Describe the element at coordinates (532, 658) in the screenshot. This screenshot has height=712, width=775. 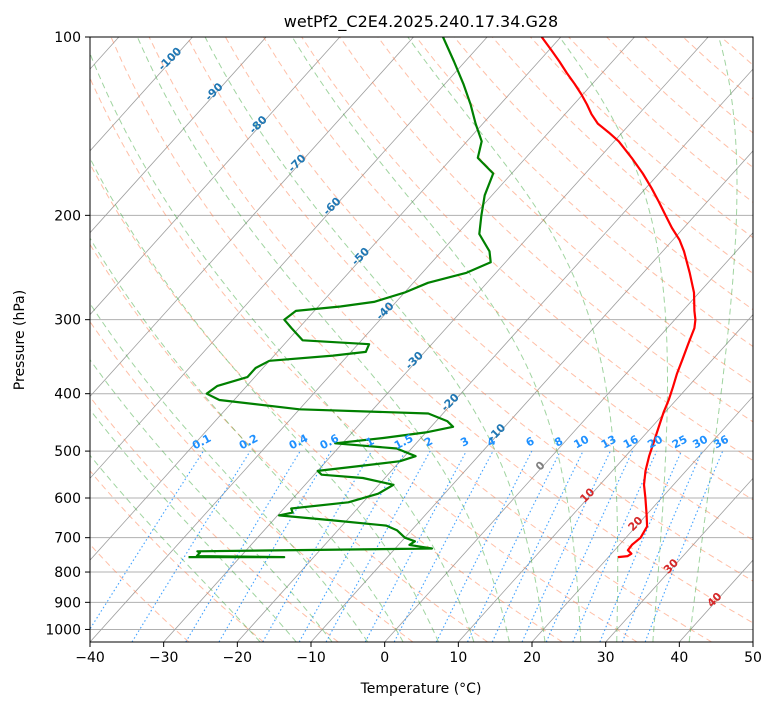
I see `x-tick-label: 20` at that location.